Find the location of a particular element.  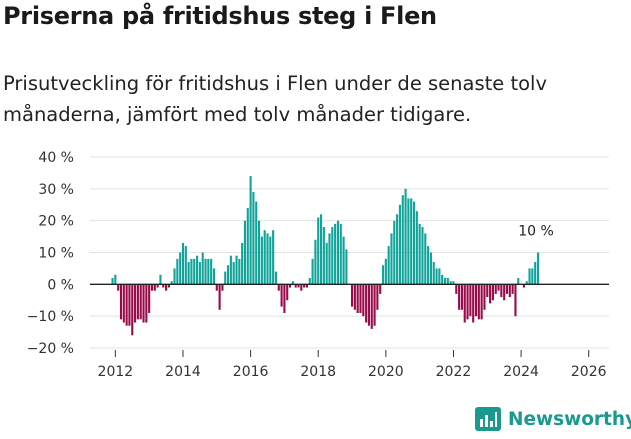

x-tick-label: 2014 is located at coordinates (183, 372).